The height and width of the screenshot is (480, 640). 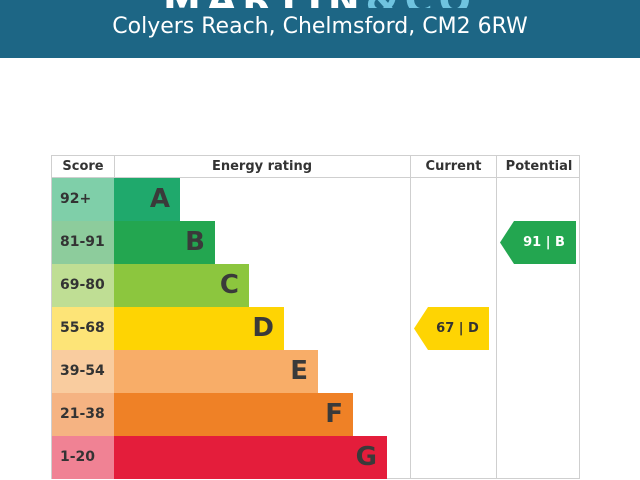 What do you see at coordinates (83, 457) in the screenshot?
I see `score-cell: 1-20` at bounding box center [83, 457].